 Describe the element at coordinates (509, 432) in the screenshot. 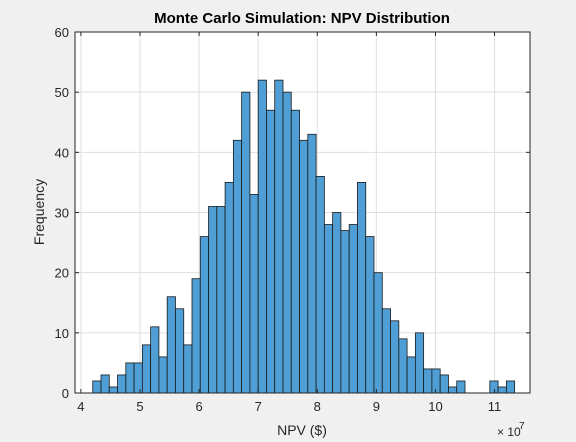

I see `x-axis-exponent-base: × 10` at that location.